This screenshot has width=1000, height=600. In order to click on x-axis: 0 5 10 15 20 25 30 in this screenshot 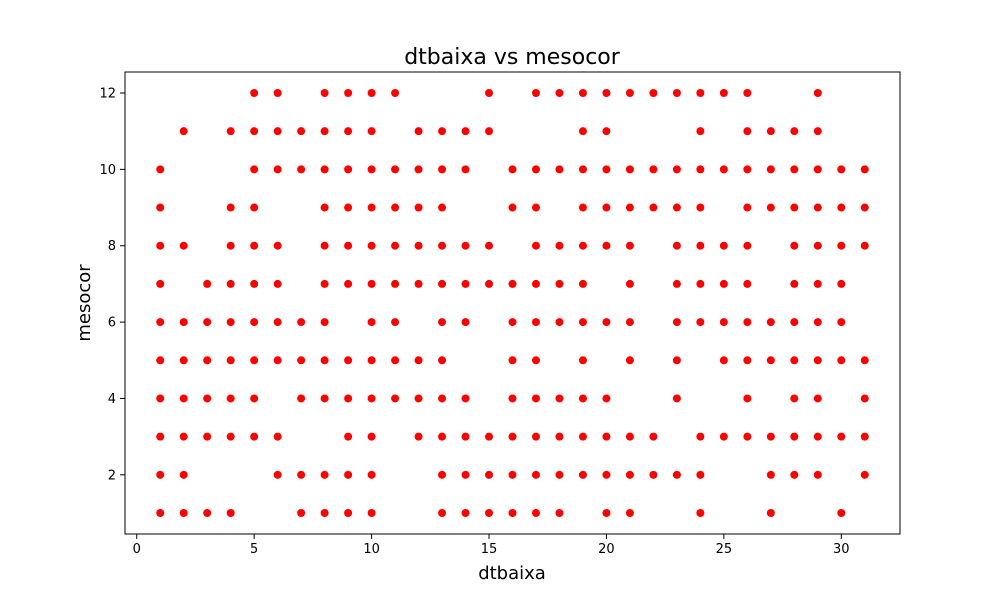, I will do `click(491, 545)`.